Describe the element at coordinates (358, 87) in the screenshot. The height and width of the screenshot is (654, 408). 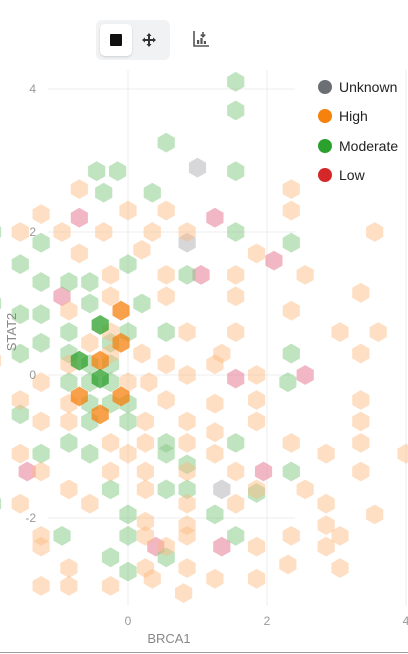
I see `legend-item-unknown: Unknown` at that location.